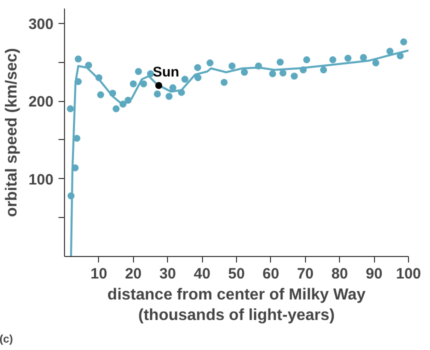  What do you see at coordinates (166, 71) in the screenshot?
I see `series-label: Sun` at bounding box center [166, 71].